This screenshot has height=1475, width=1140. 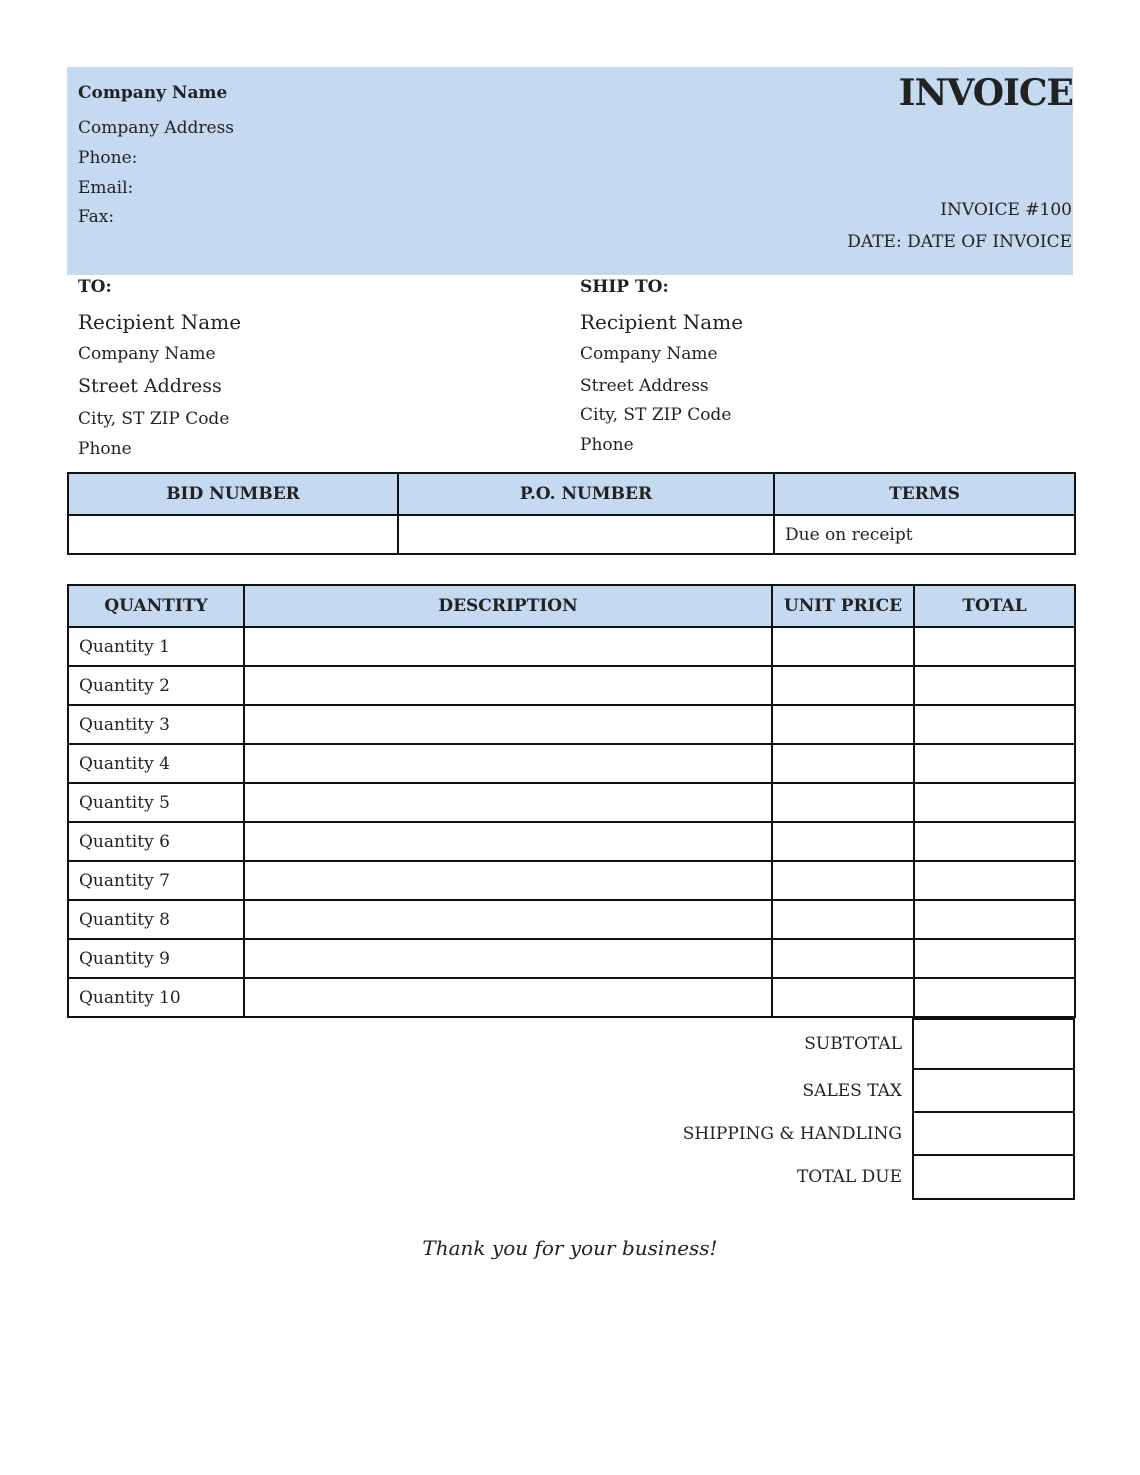 What do you see at coordinates (959, 242) in the screenshot?
I see `invoice-date: DATE: DATE OF INVOICE` at bounding box center [959, 242].